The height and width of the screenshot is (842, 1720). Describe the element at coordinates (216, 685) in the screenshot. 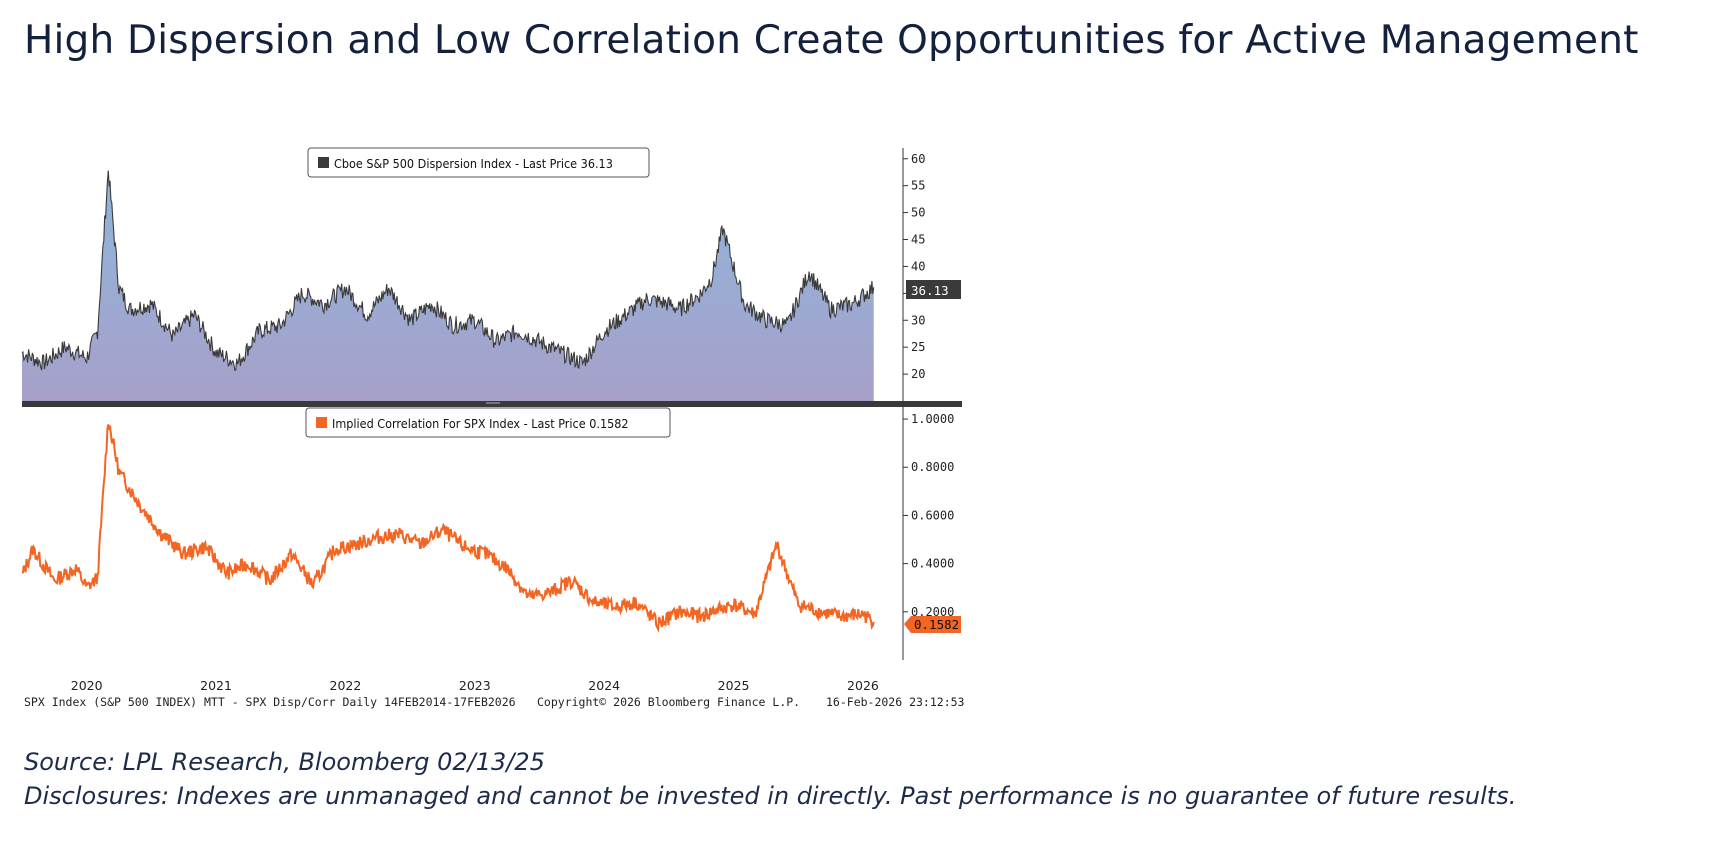

I see `x-axis-year-label: 2021` at that location.